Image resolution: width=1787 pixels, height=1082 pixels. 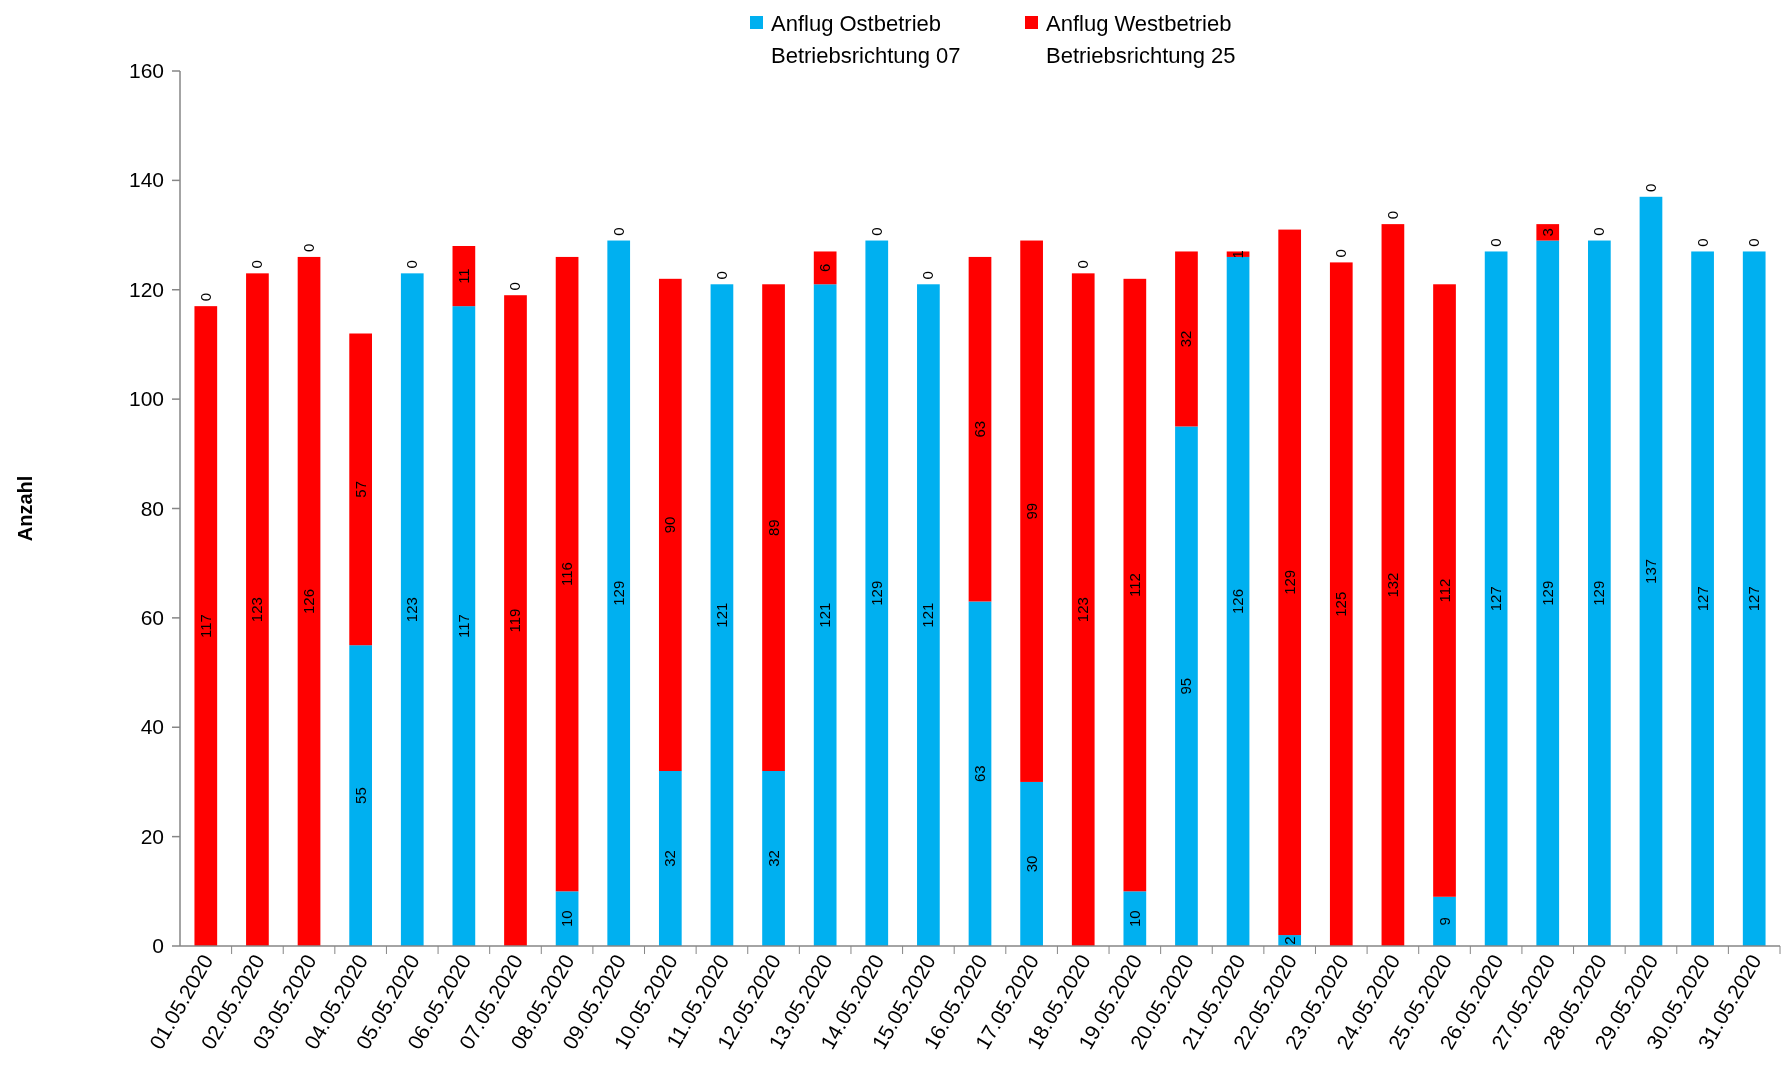 What do you see at coordinates (152, 617) in the screenshot?
I see `y-tick-label: 60` at bounding box center [152, 617].